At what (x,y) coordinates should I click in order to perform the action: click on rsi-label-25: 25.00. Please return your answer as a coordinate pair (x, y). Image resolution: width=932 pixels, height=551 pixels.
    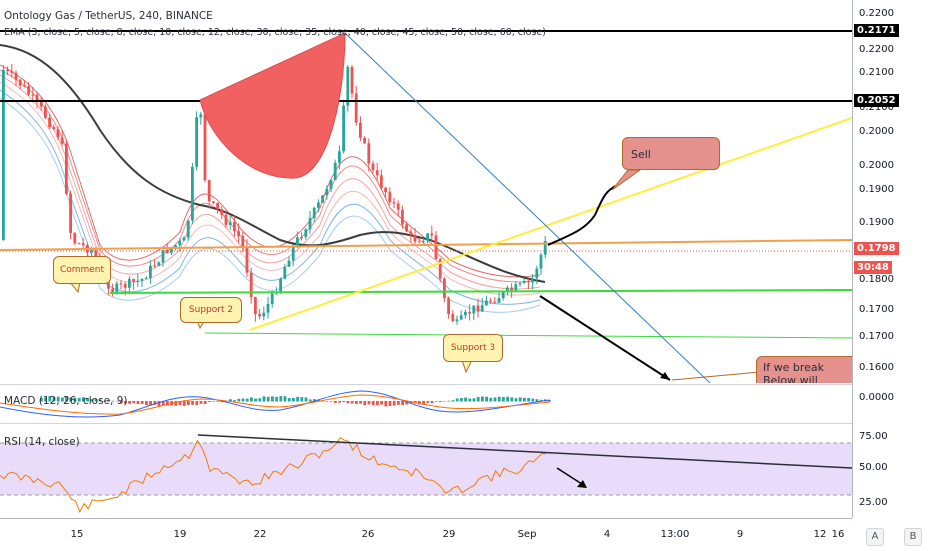
    Looking at the image, I should click on (873, 502).